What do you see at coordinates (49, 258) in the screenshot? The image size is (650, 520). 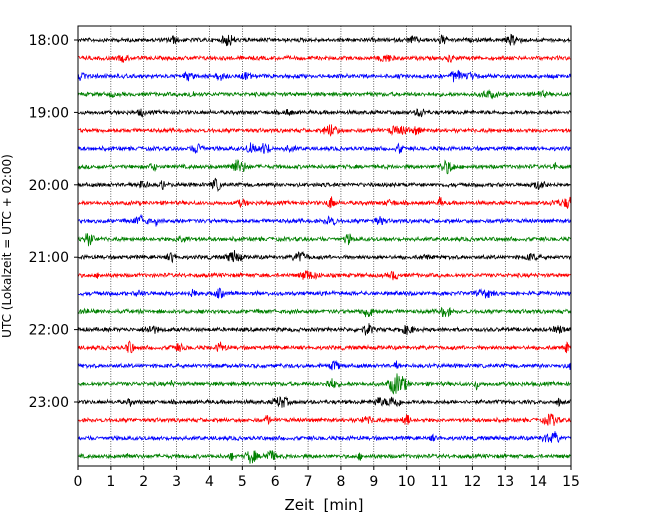 I see `y-tick-label: 21:00` at bounding box center [49, 258].